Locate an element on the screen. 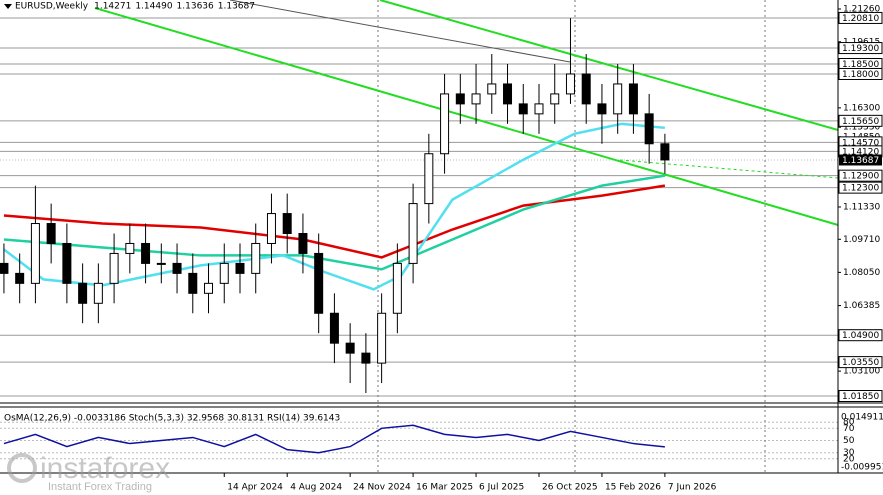 The image size is (883, 495). ohlc-value: 1.14271 is located at coordinates (112, 7).